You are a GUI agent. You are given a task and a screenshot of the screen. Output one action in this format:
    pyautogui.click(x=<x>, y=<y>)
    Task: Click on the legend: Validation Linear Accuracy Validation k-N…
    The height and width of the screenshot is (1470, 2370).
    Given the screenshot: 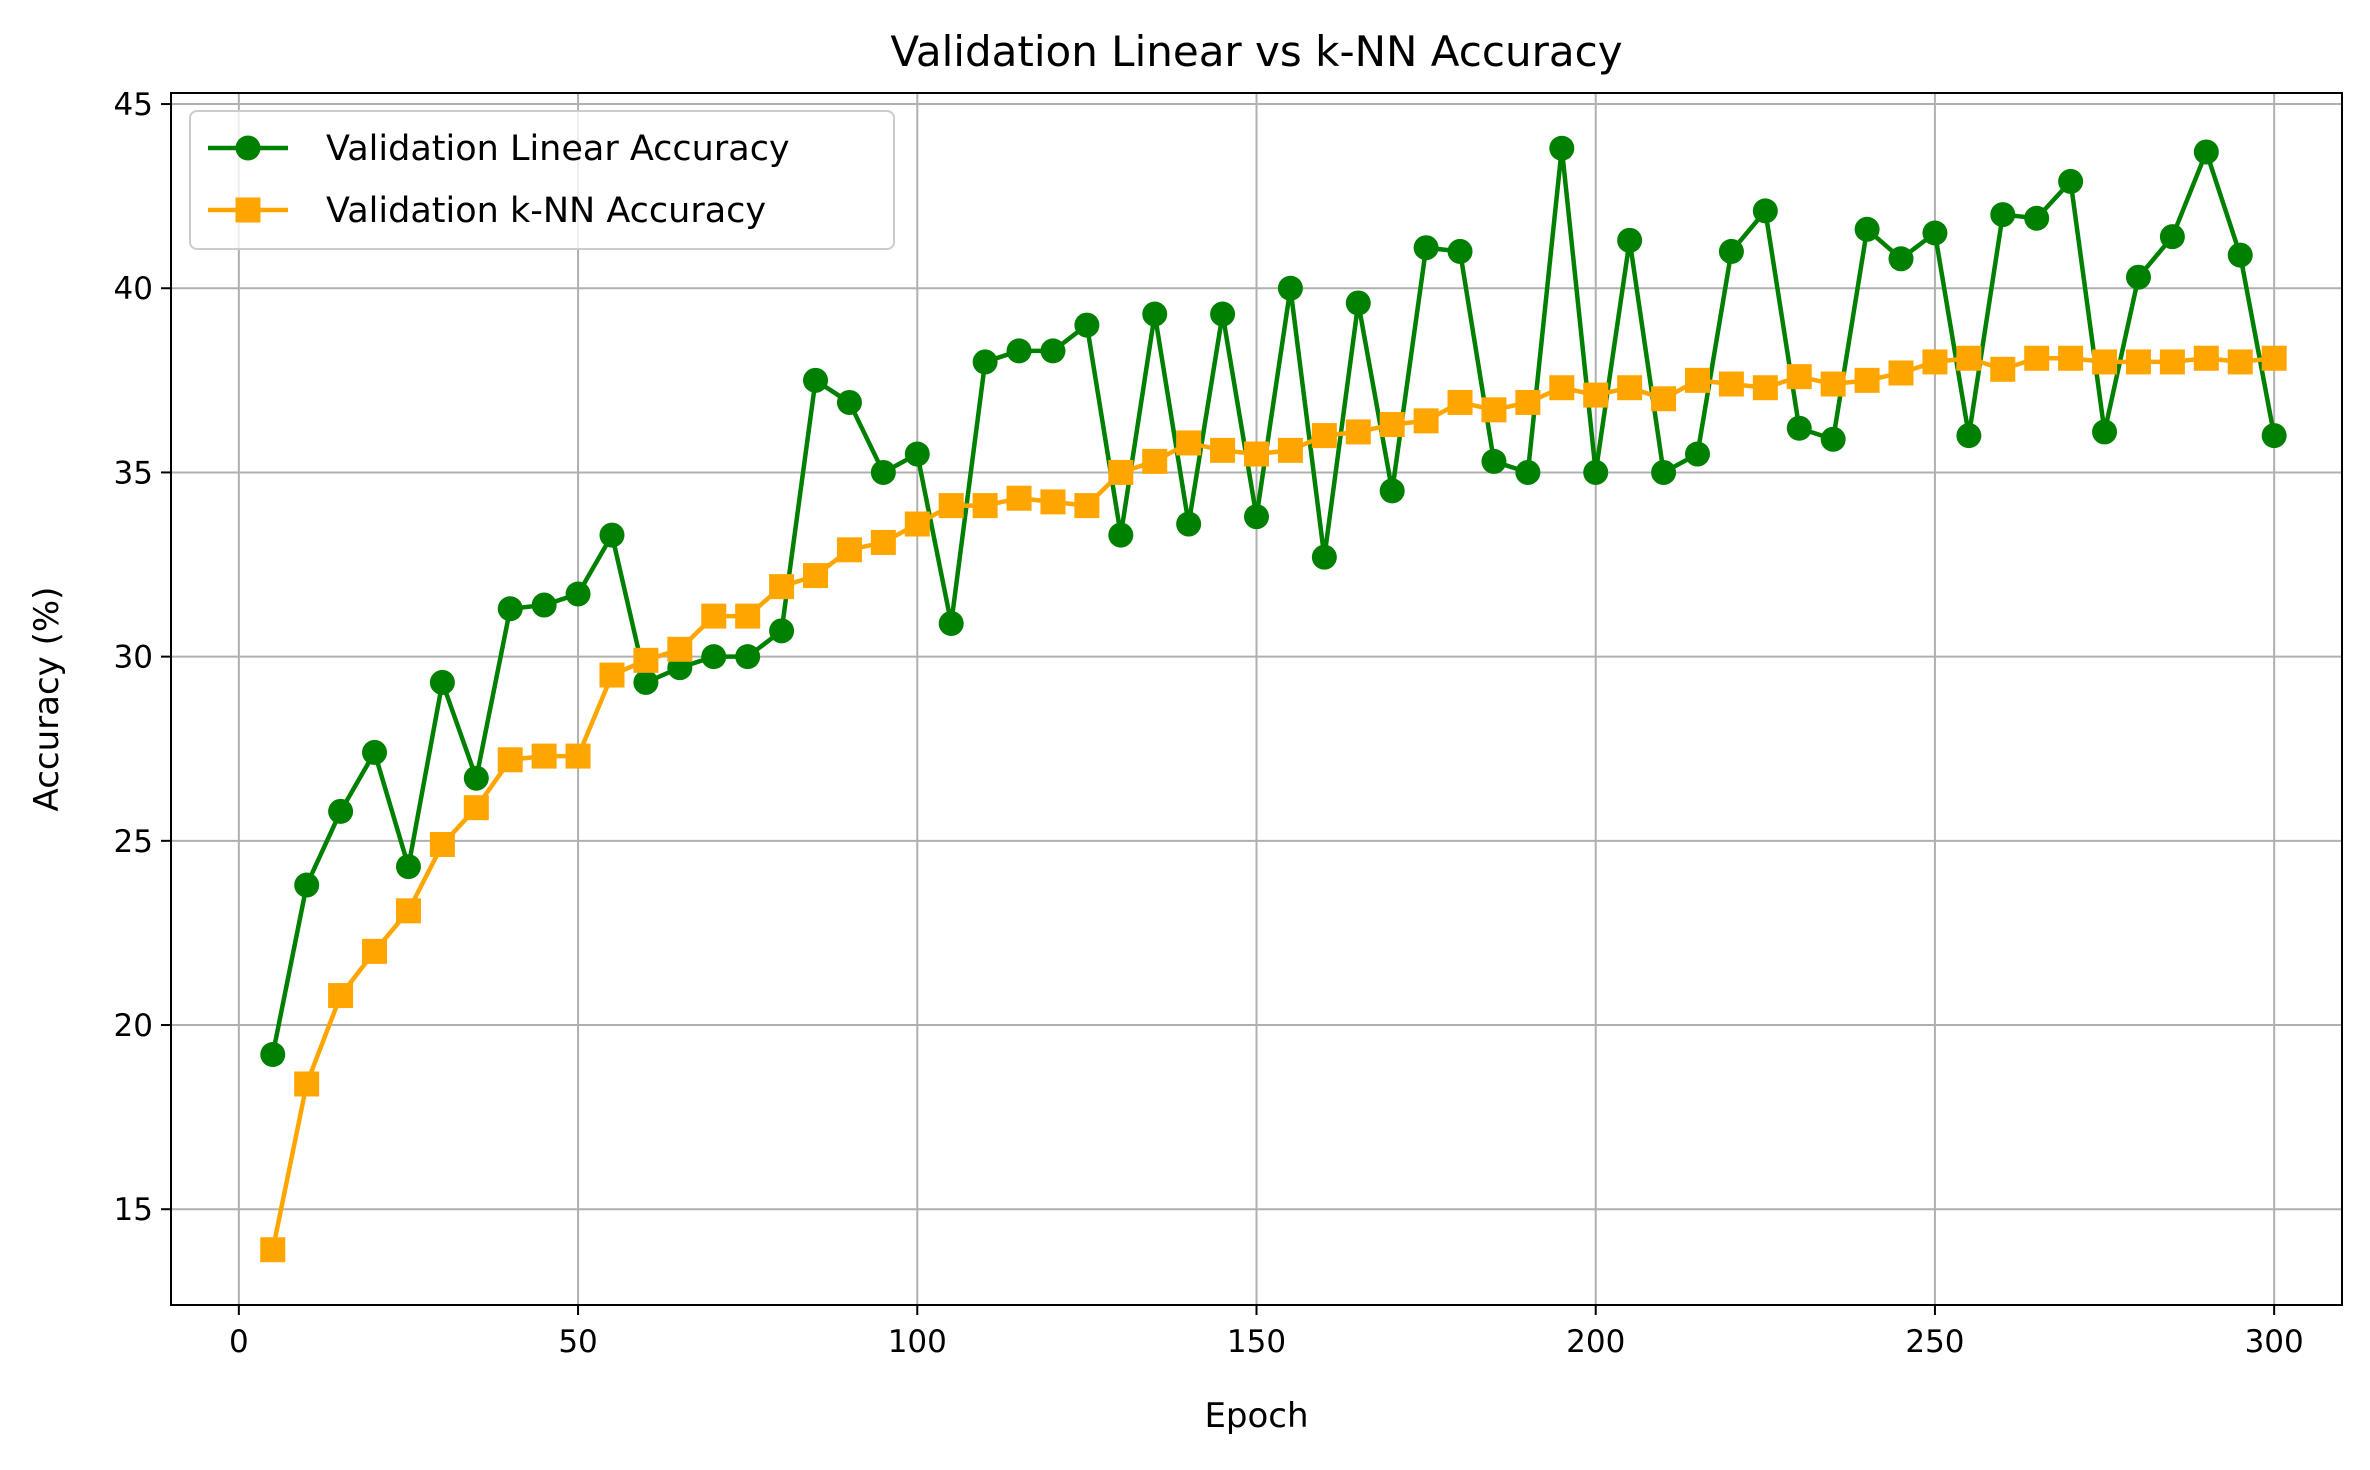 What is the action you would take?
    pyautogui.click(x=542, y=180)
    